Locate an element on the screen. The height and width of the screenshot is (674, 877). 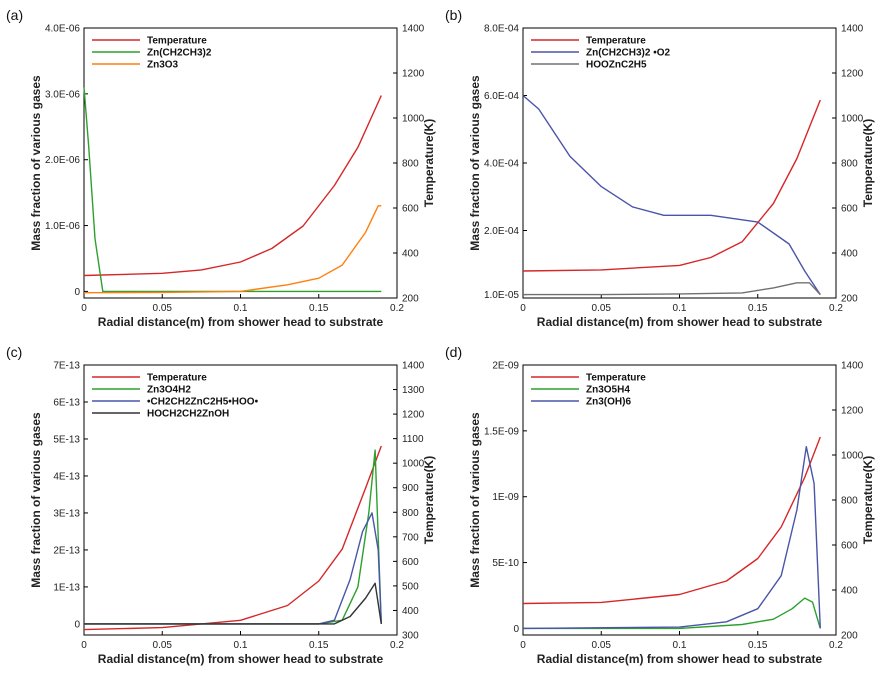
y-tick-label: 5E-13 is located at coordinates (66, 439).